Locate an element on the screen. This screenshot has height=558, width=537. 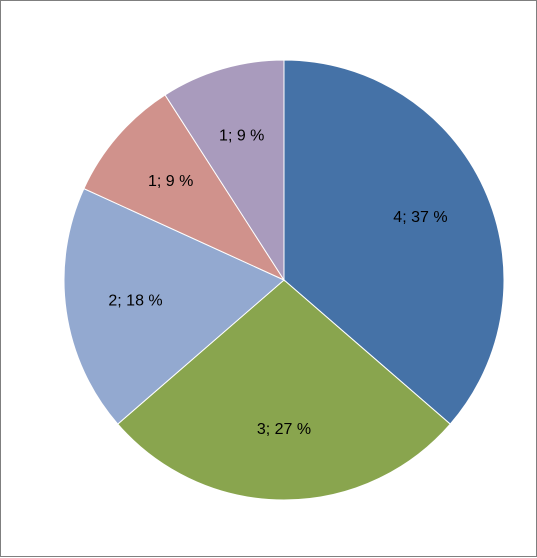
data-label-4: 1; 9 % is located at coordinates (241, 135).